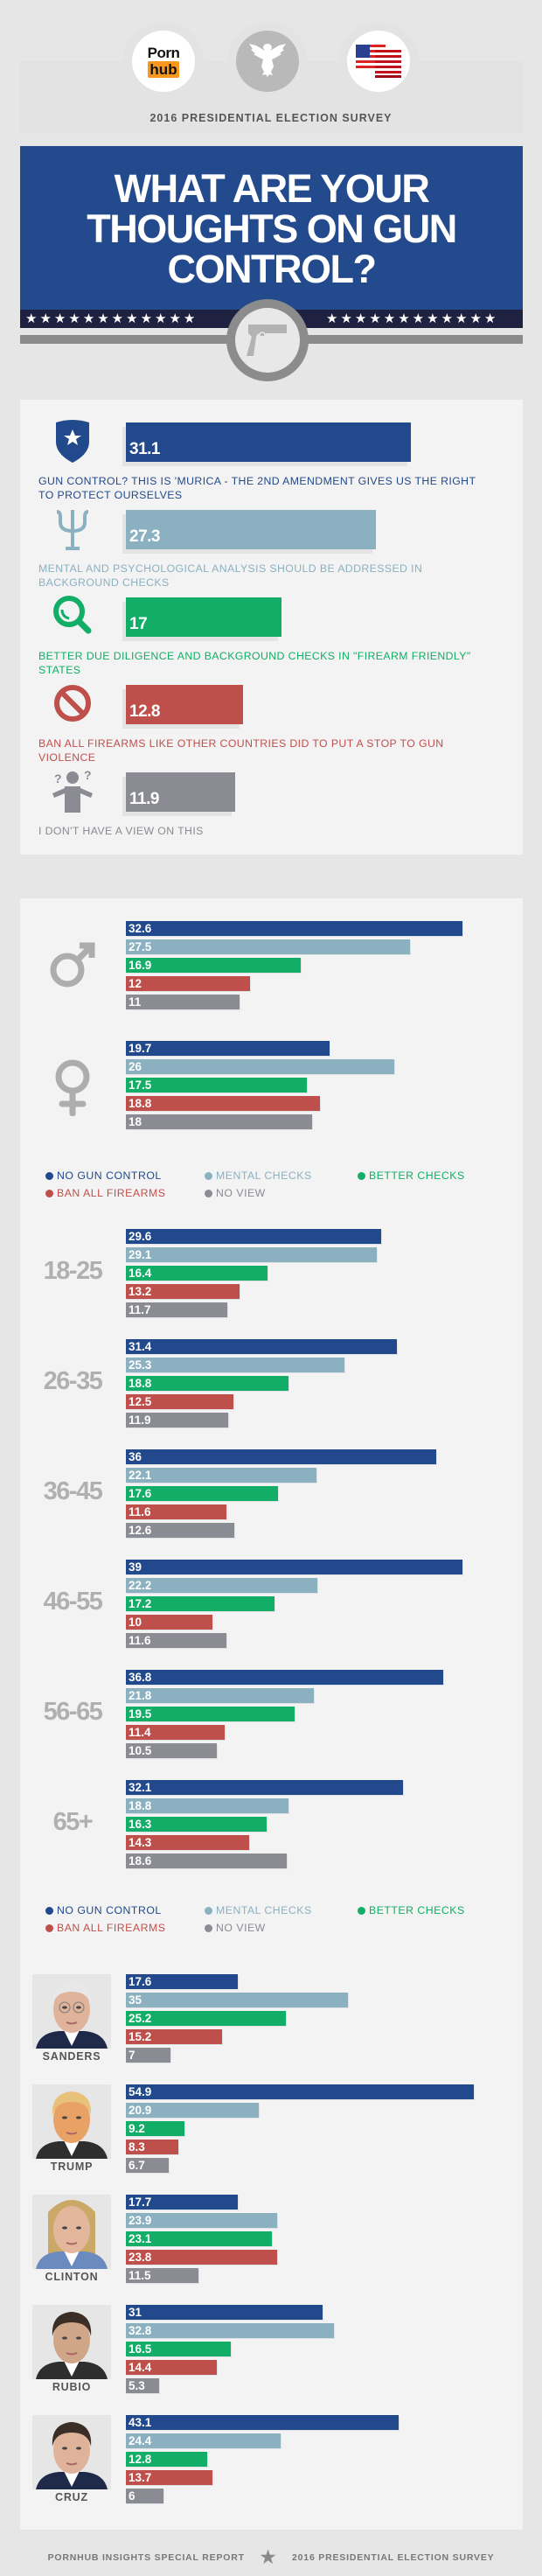 The width and height of the screenshot is (542, 2576). Describe the element at coordinates (73, 1822) in the screenshot. I see `age-group-label: 65+` at that location.